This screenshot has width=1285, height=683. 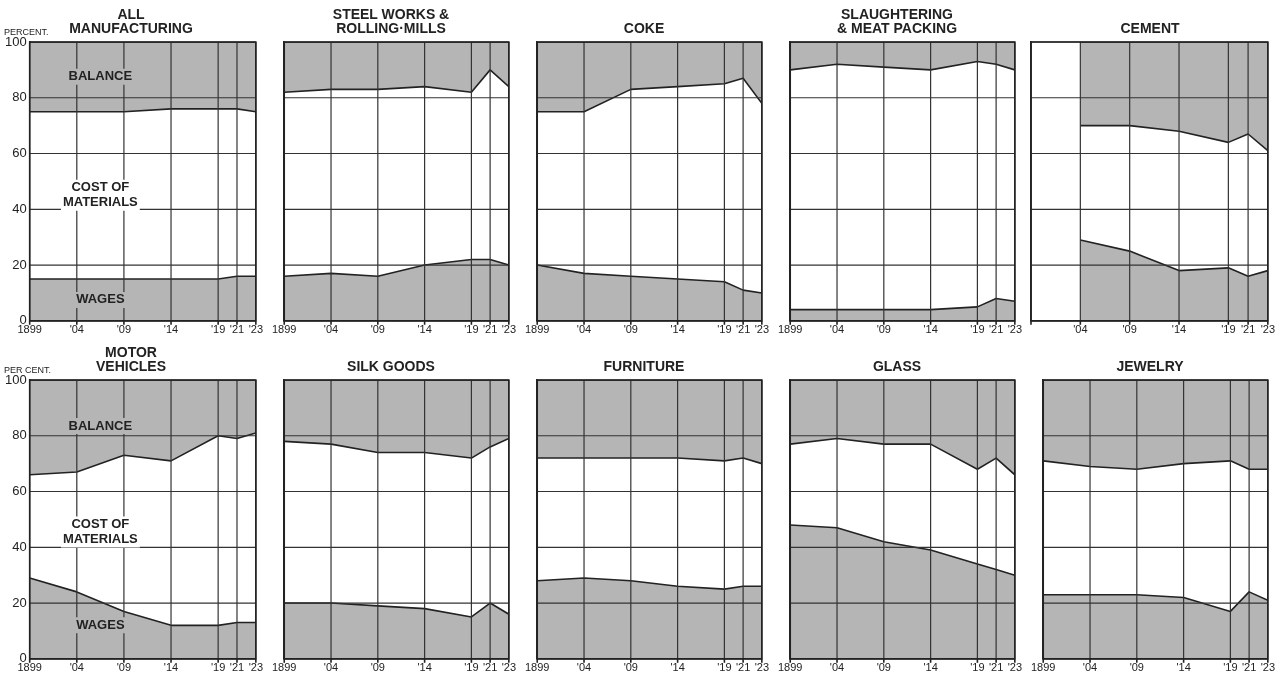 I want to click on chart-title: STEEL WORKS & ROLLING·MILLS, so click(x=391, y=20).